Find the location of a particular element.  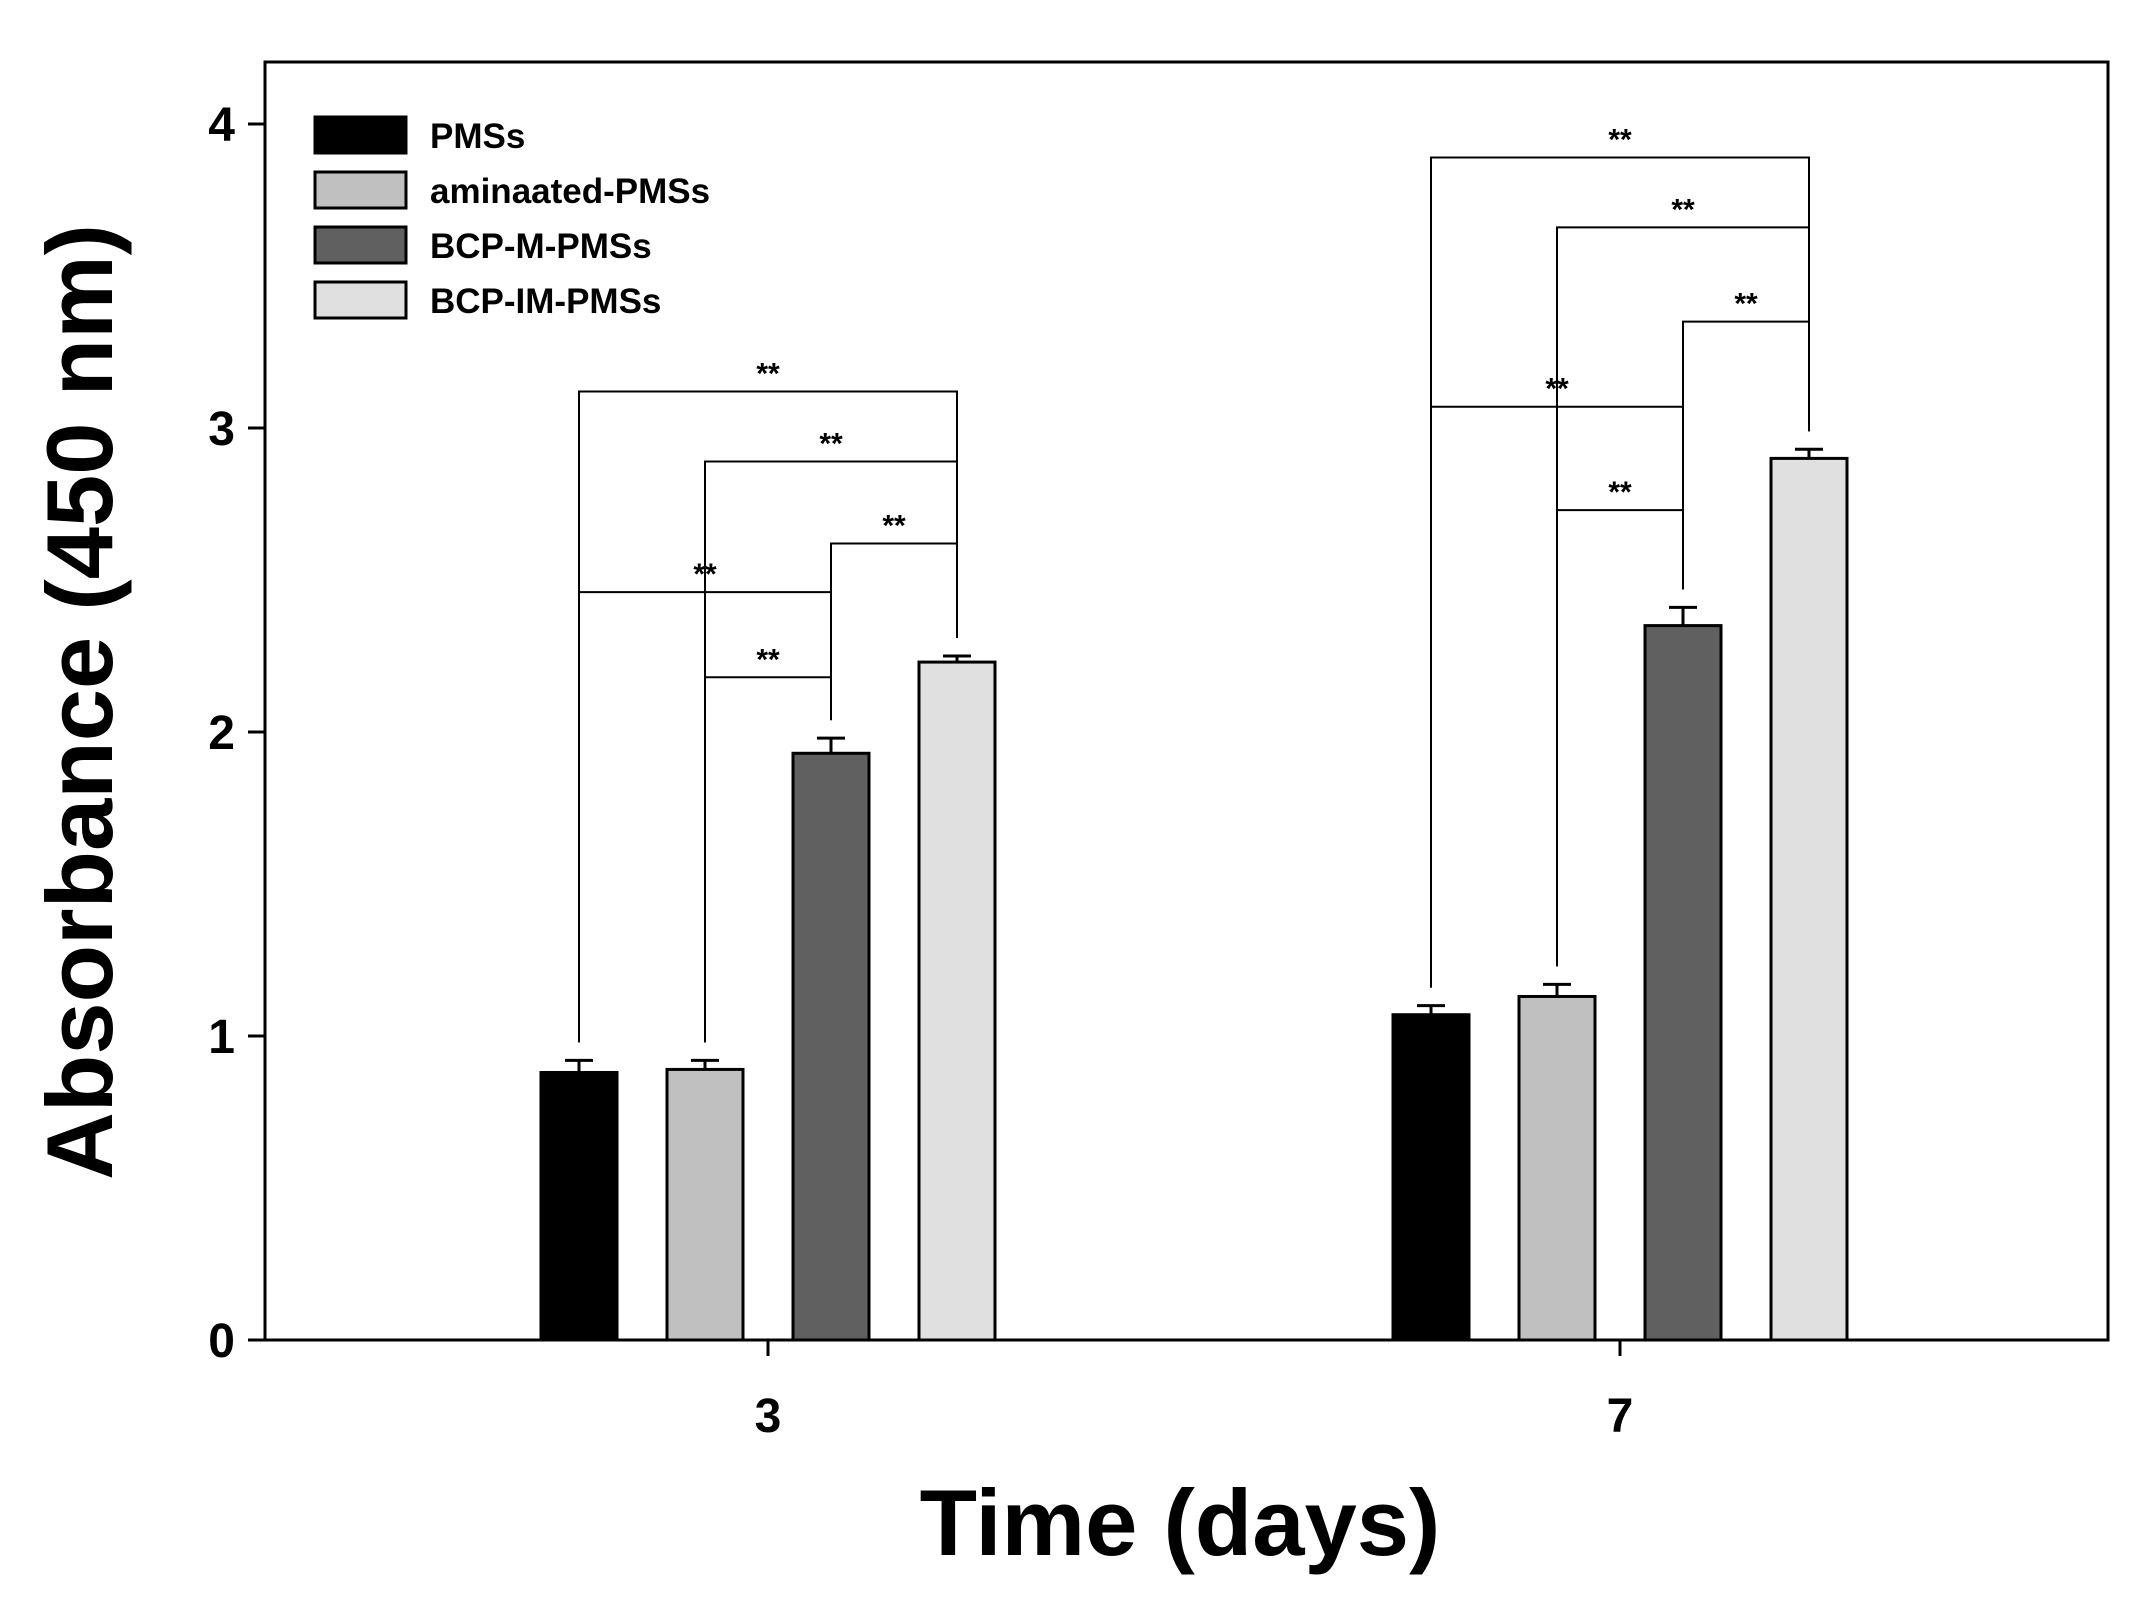

y-axis-title: Absorbance (450 nm) is located at coordinates (79, 702).